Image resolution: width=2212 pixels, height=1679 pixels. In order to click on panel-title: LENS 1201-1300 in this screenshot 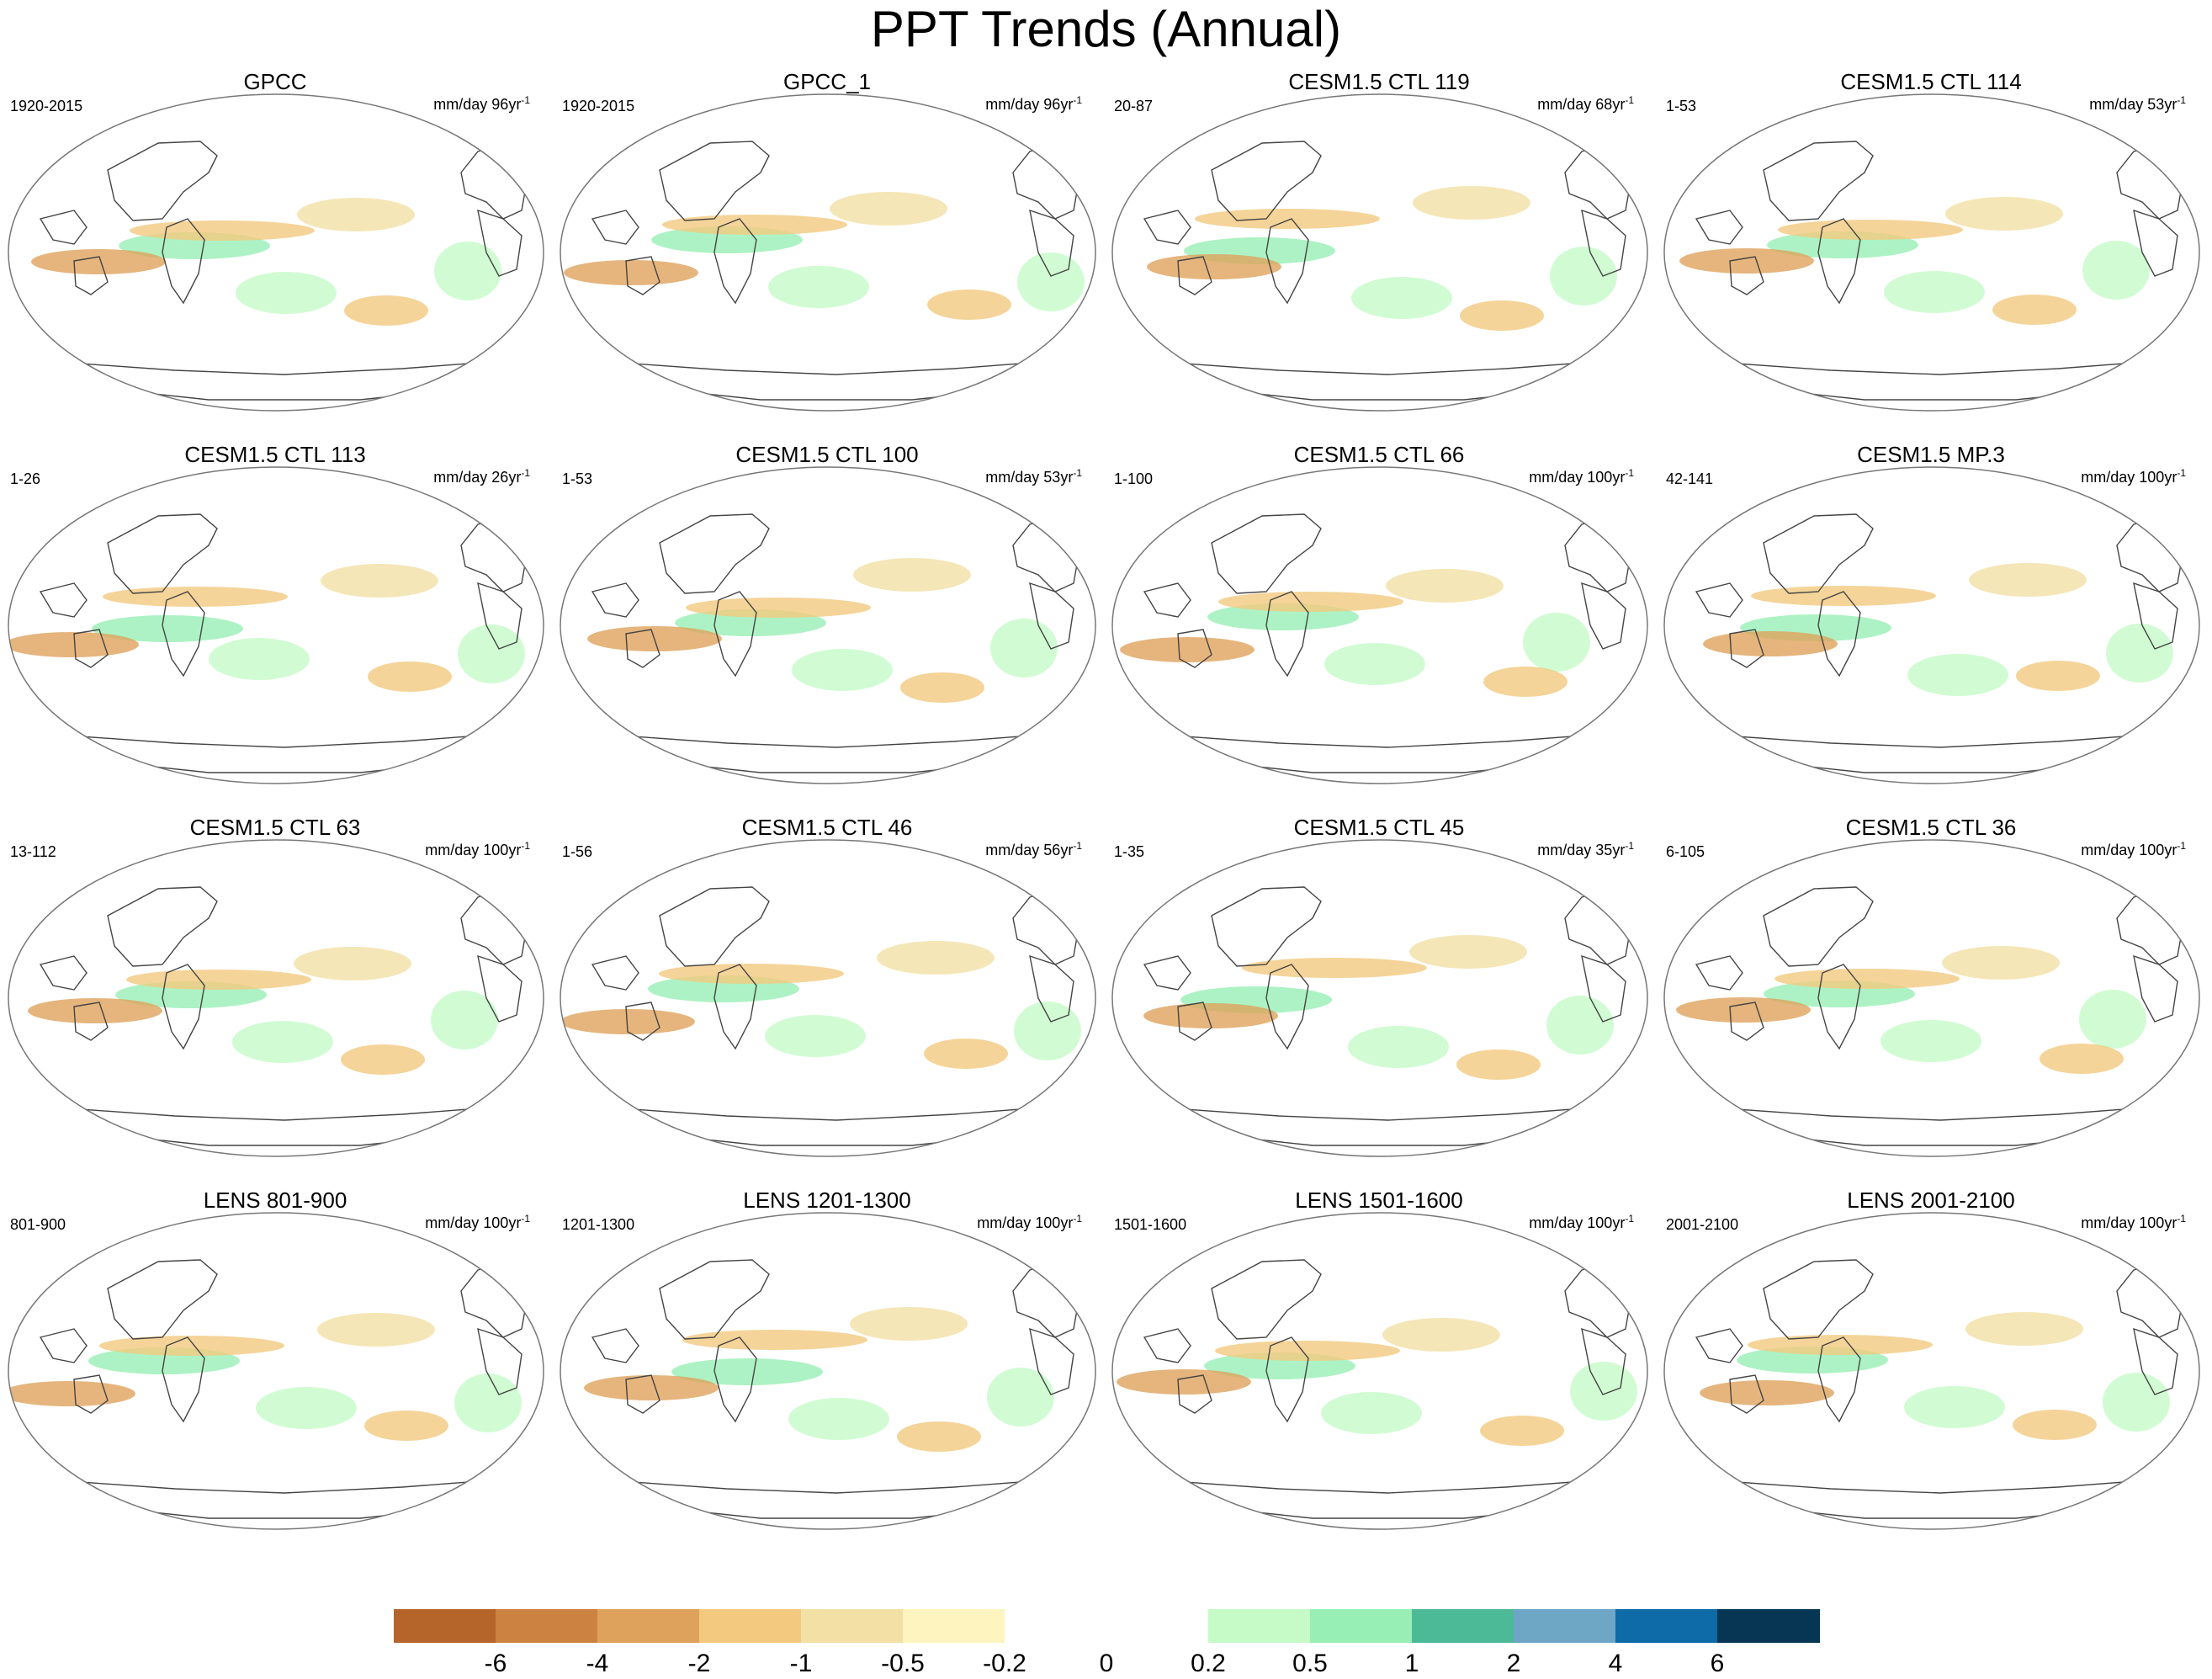, I will do `click(827, 1200)`.